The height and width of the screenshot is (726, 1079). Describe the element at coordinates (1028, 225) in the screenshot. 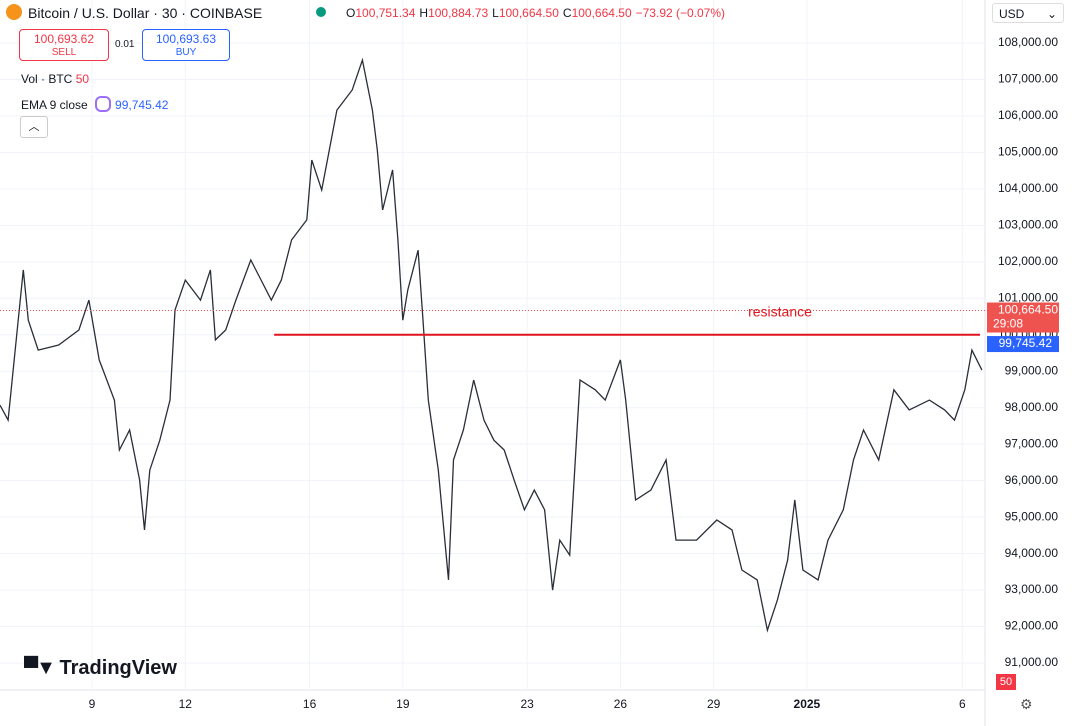

I see `y-tick-label: 103,000.00` at that location.